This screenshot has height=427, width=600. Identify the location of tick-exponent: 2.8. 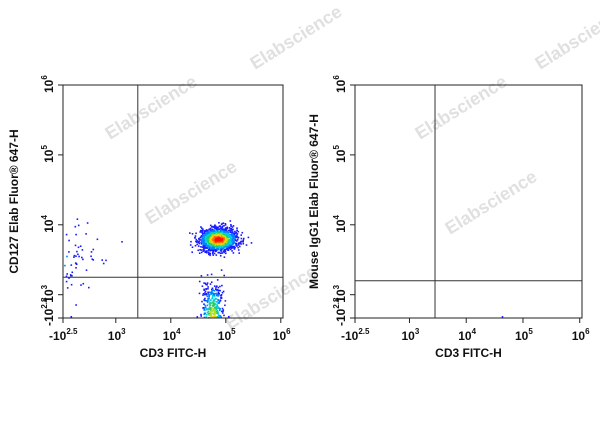
(44, 303).